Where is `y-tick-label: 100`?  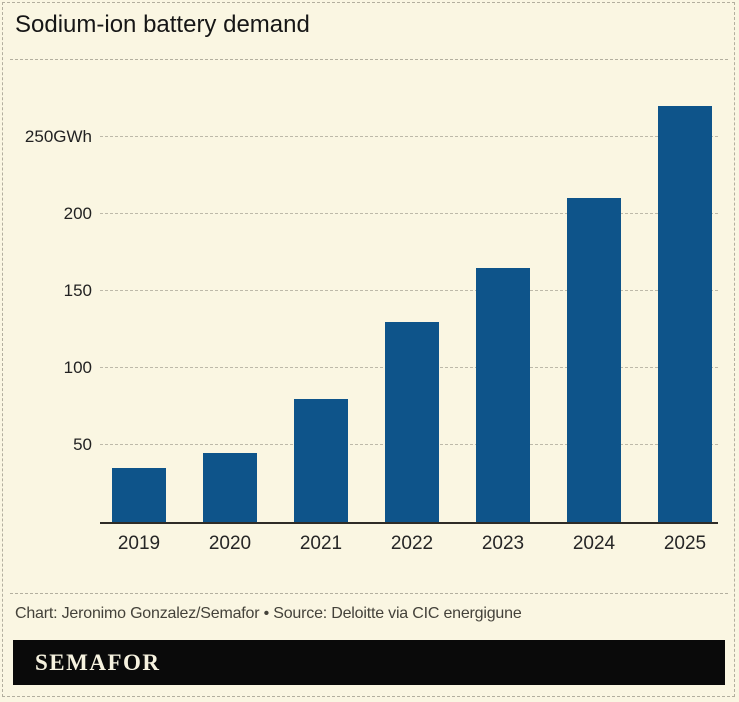 y-tick-label: 100 is located at coordinates (77, 367).